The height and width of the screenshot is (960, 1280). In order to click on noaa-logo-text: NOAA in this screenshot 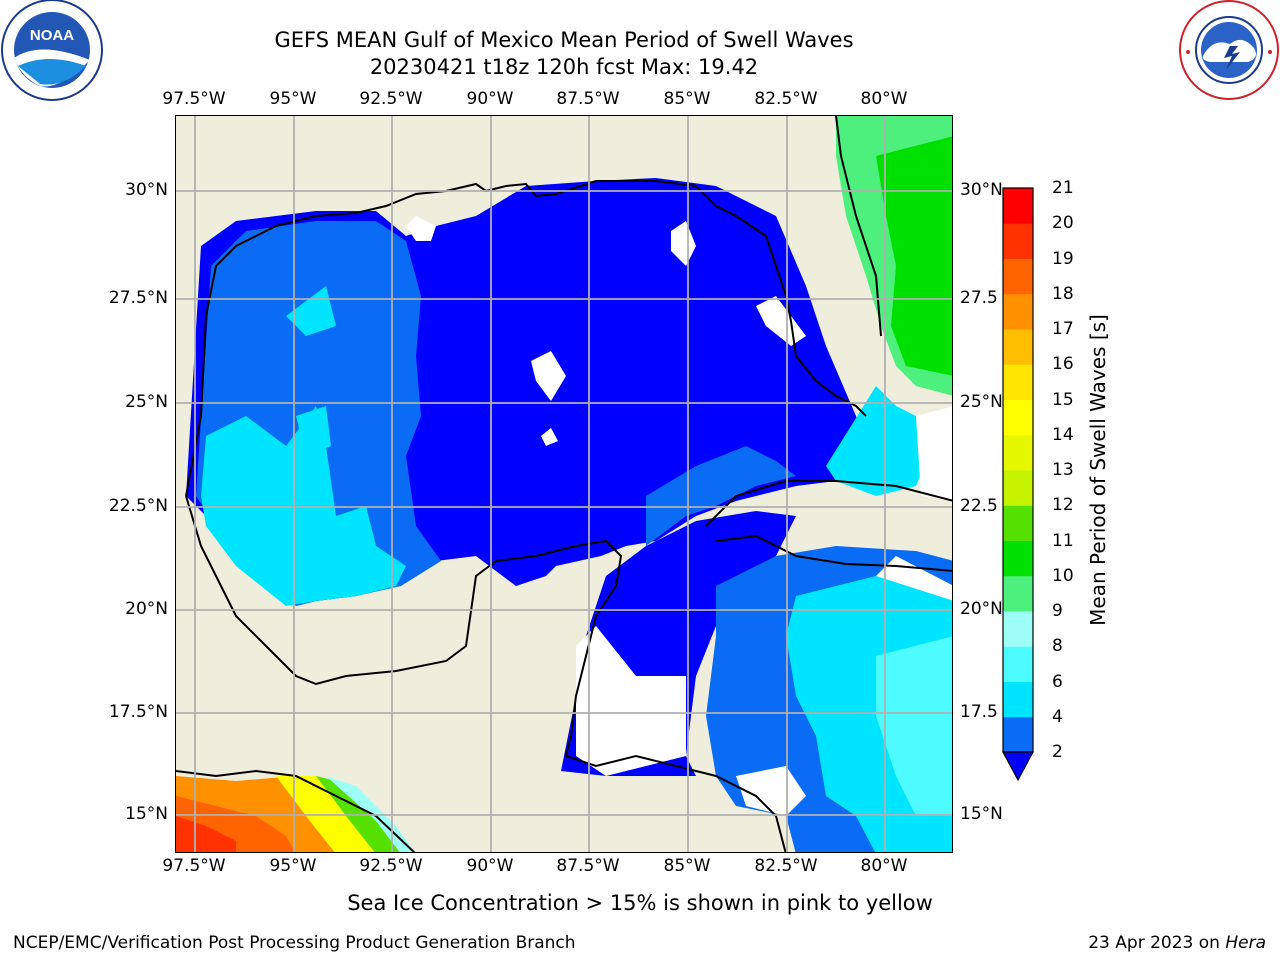, I will do `click(52, 35)`.